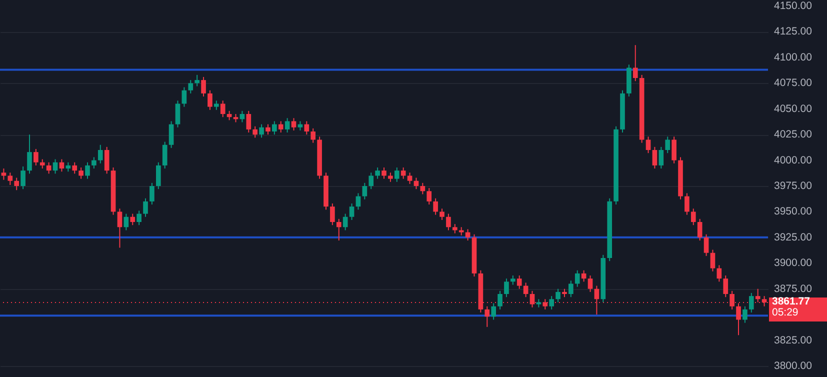  Describe the element at coordinates (793, 237) in the screenshot. I see `y-tick-label: 3925.00` at that location.